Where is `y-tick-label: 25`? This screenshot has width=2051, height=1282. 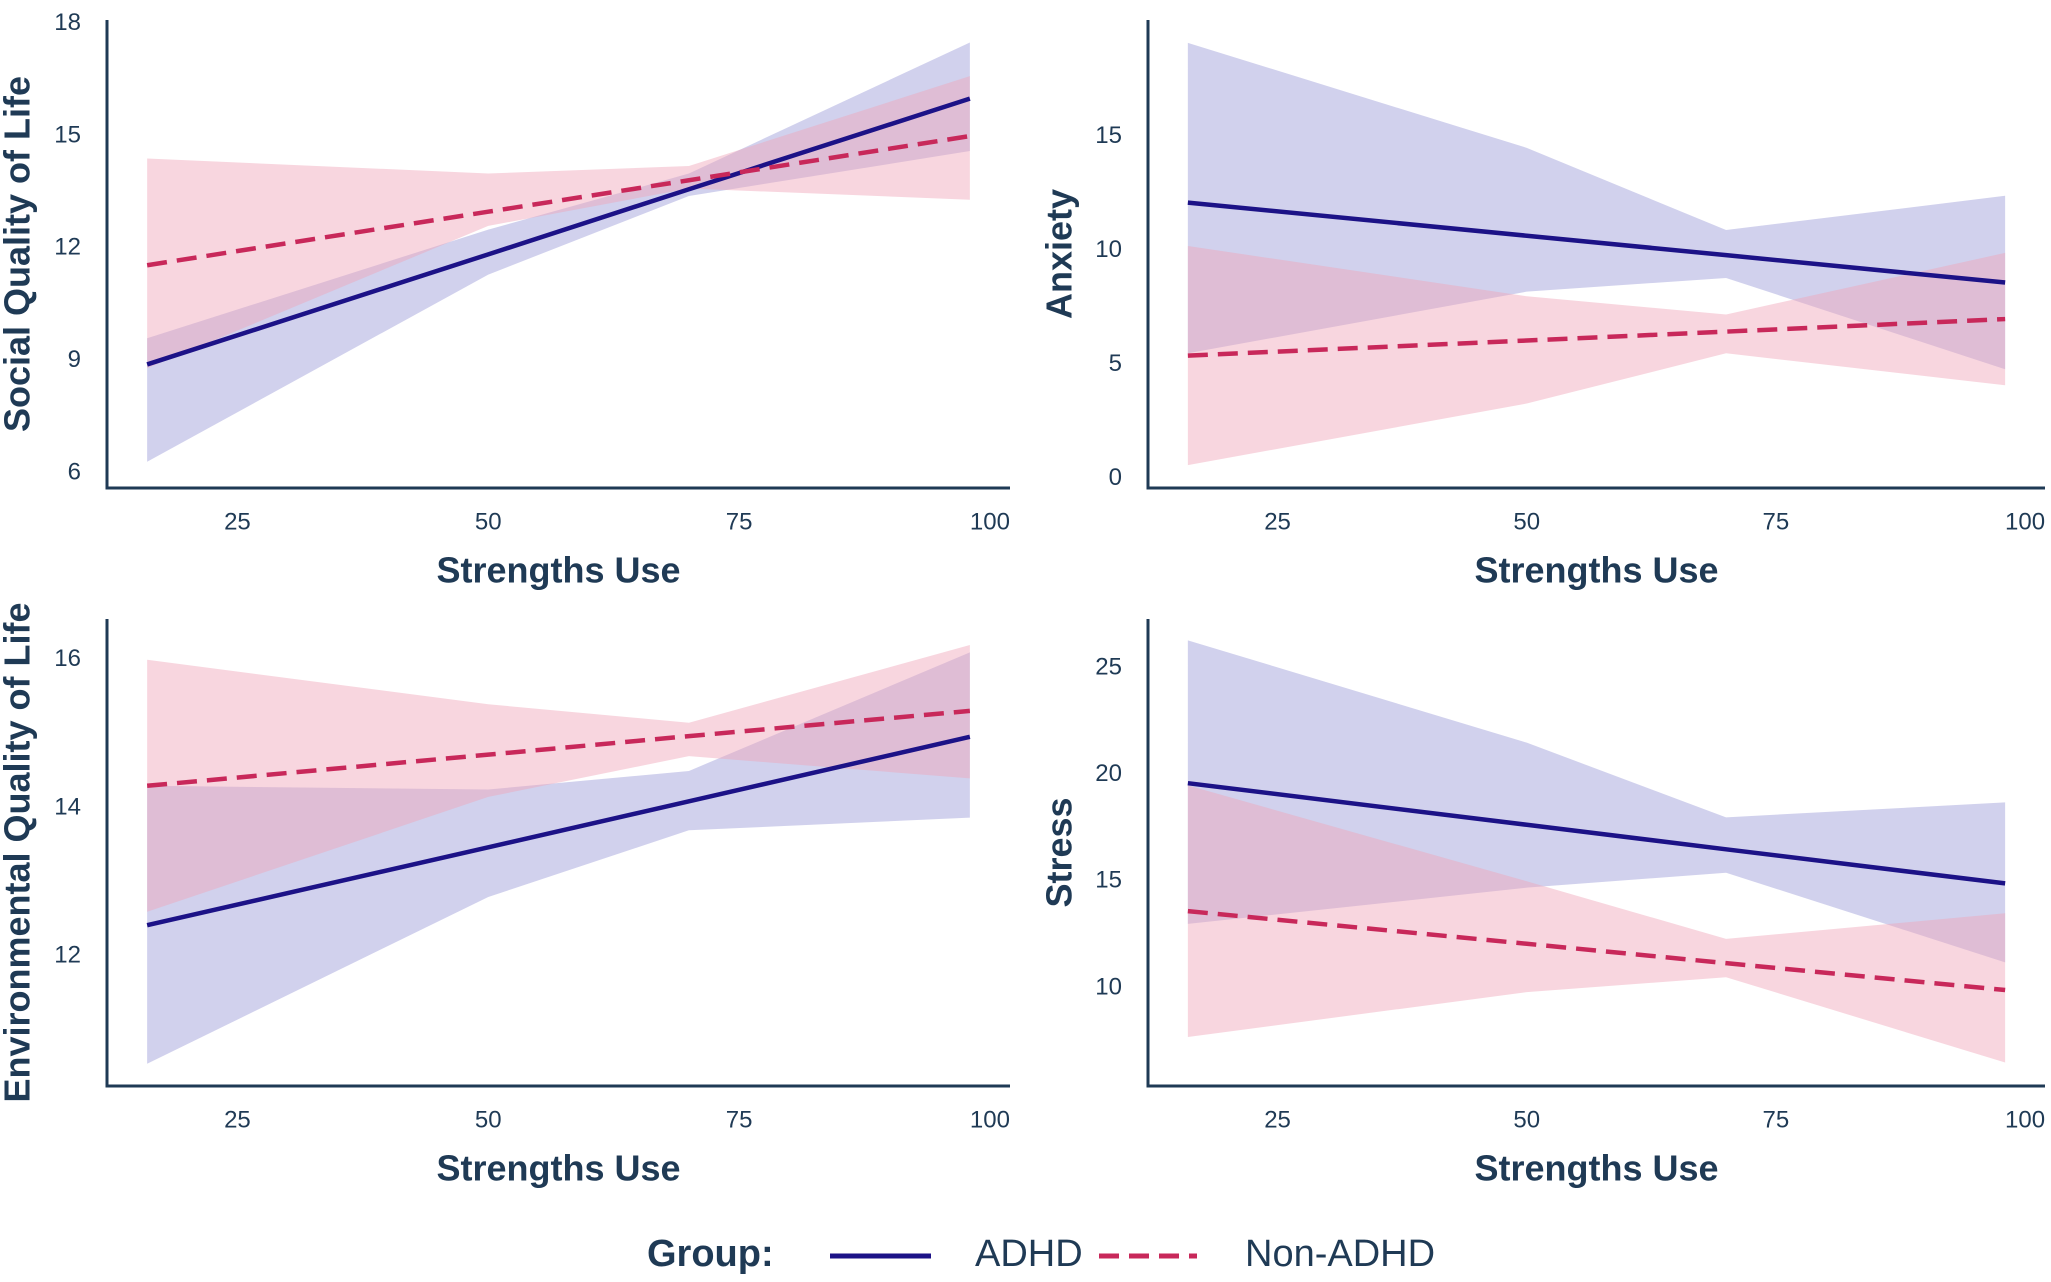 y-tick-label: 25 is located at coordinates (1108, 666).